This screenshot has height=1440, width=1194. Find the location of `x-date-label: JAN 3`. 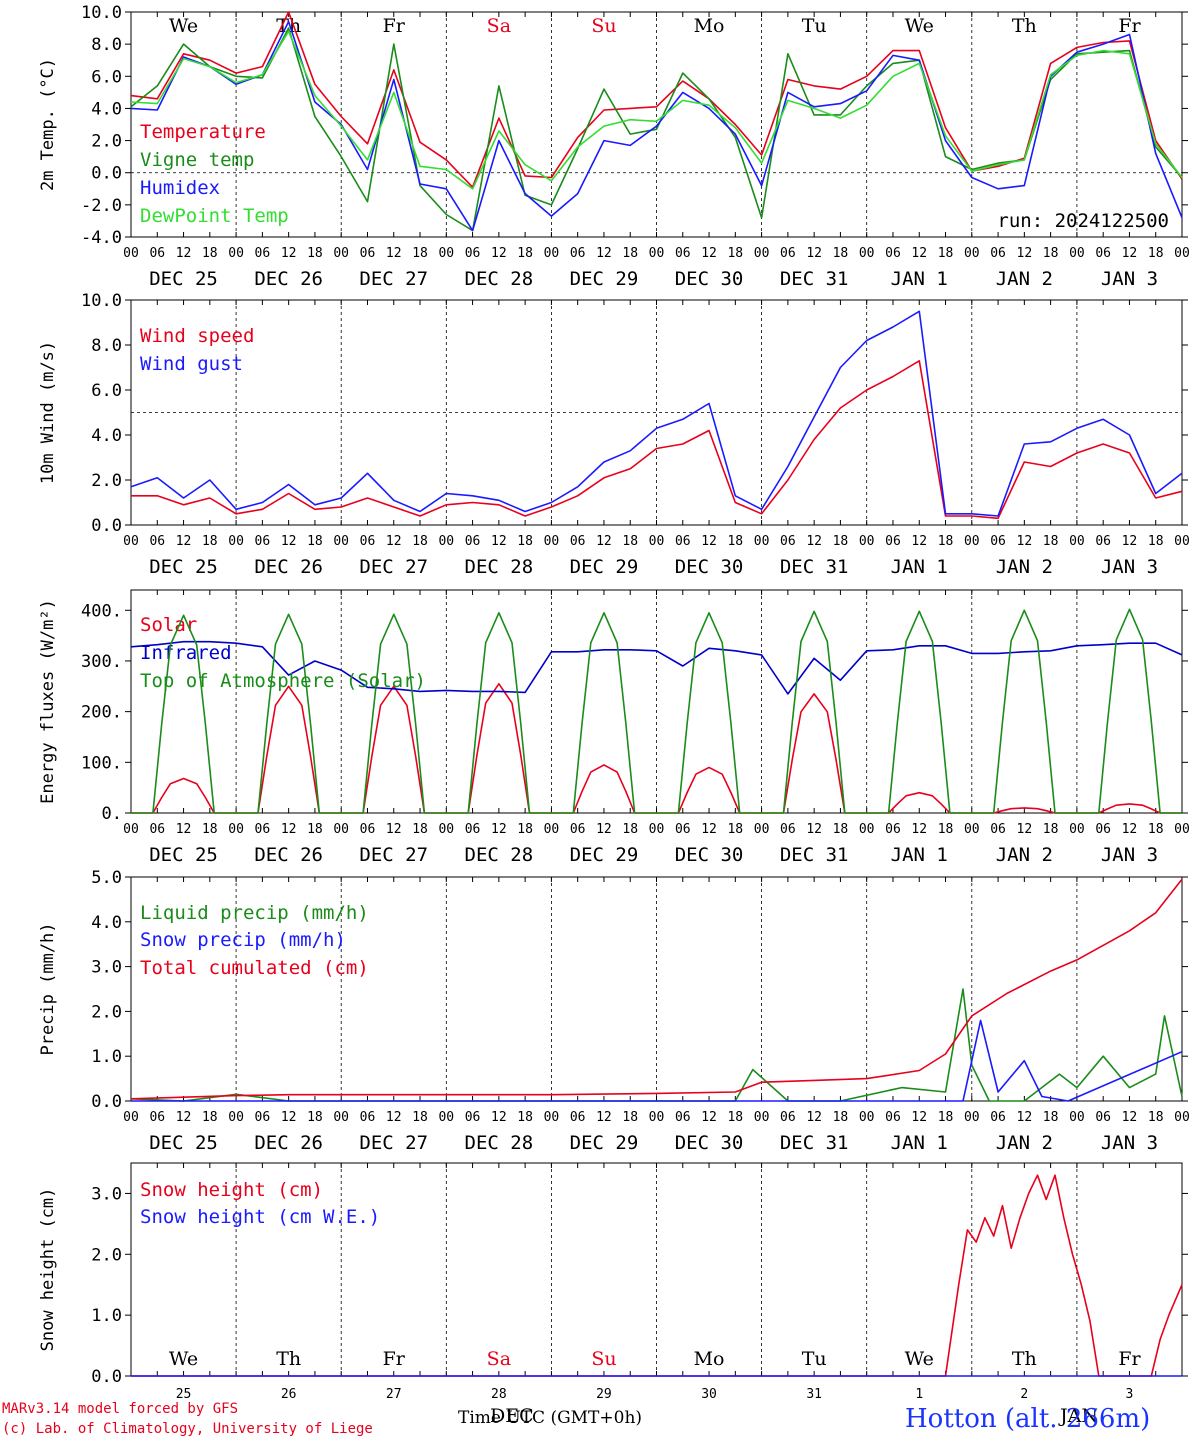

x-date-label: JAN 3 is located at coordinates (1129, 567).